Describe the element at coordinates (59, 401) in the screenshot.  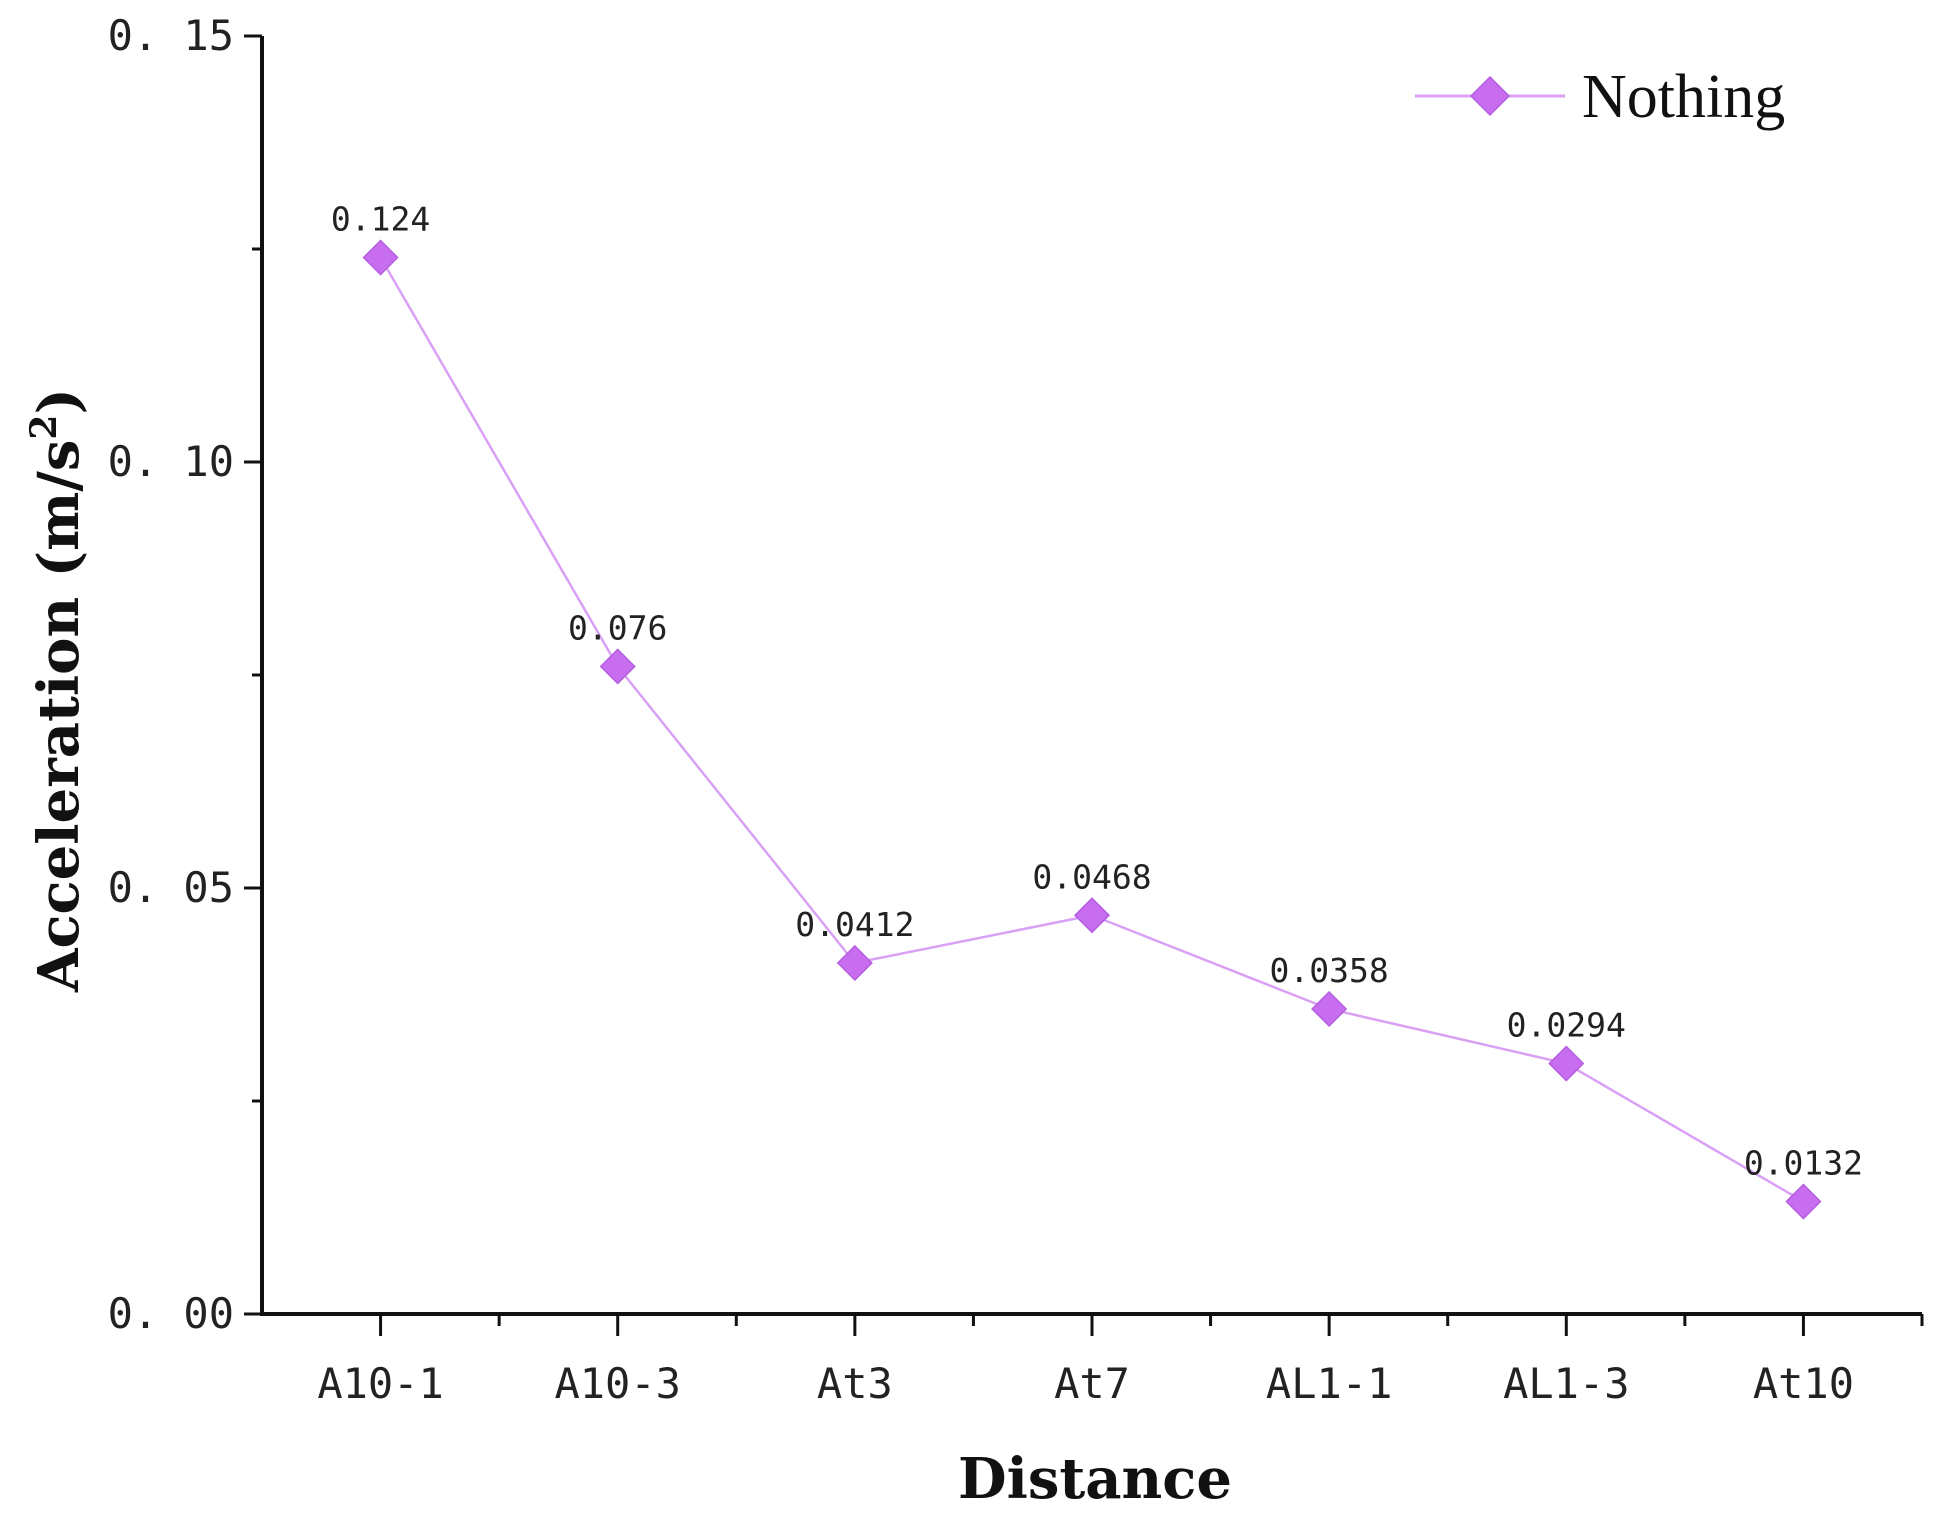
I see `y-axis-title-end: )` at that location.